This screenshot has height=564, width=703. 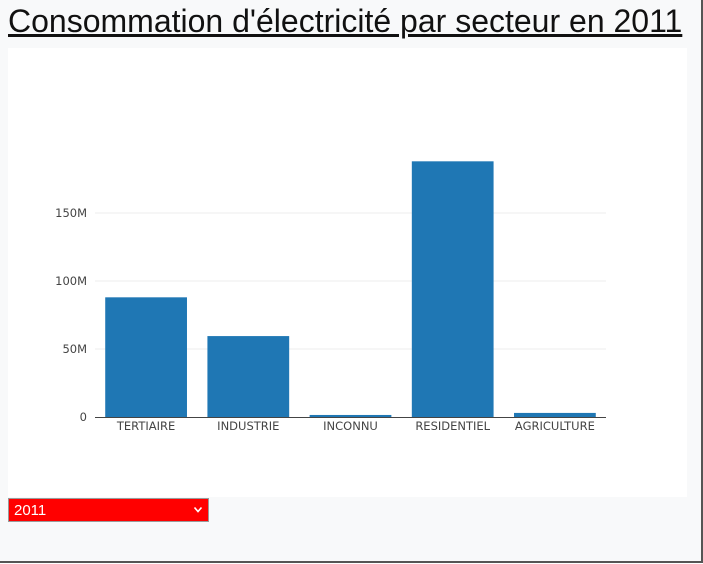 I want to click on x-category-label: INDUSTRIE, so click(x=248, y=426).